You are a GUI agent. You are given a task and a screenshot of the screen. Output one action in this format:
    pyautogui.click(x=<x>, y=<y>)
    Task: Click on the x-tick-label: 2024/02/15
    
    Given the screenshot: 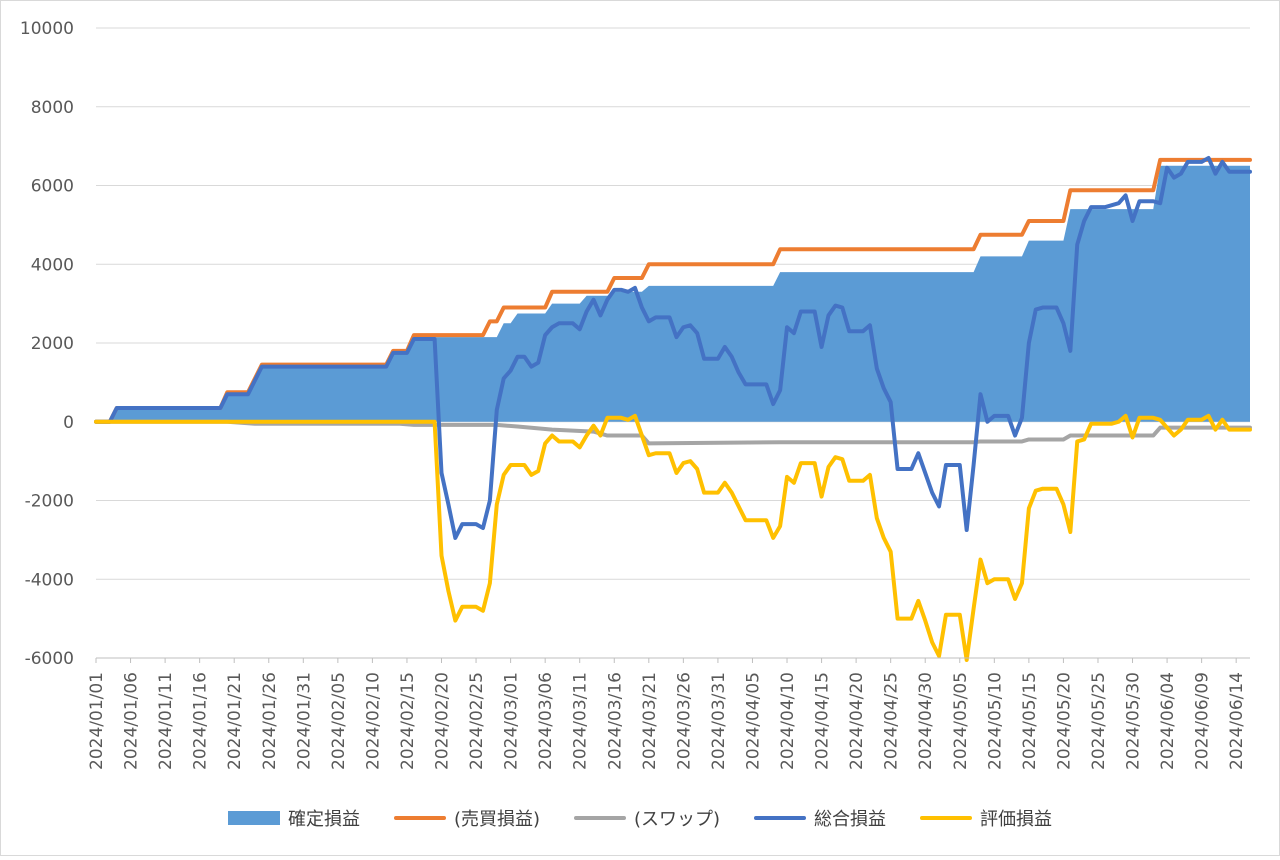 What is the action you would take?
    pyautogui.click(x=408, y=721)
    